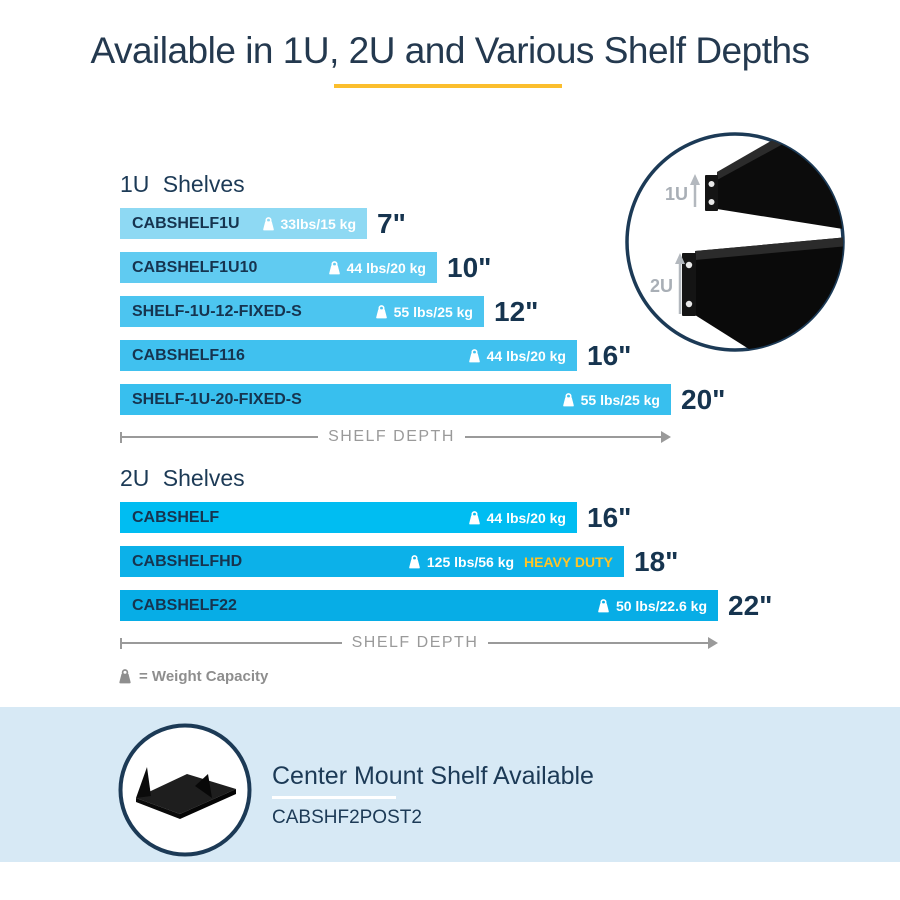 The image size is (900, 900). Describe the element at coordinates (188, 355) in the screenshot. I see `model-label: CABSHELF116` at that location.